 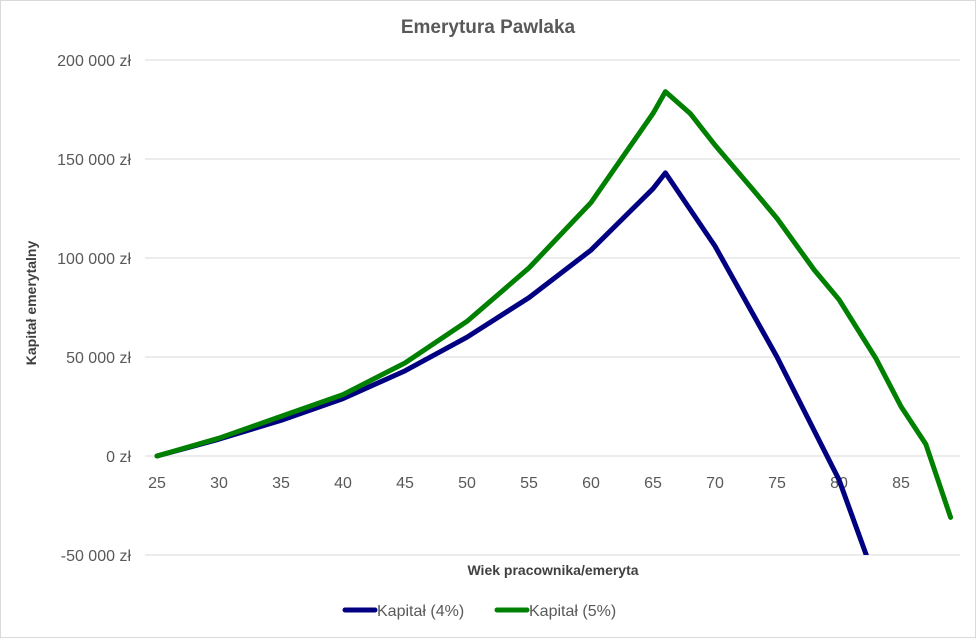 I want to click on x-tick-label: 70, so click(x=715, y=483).